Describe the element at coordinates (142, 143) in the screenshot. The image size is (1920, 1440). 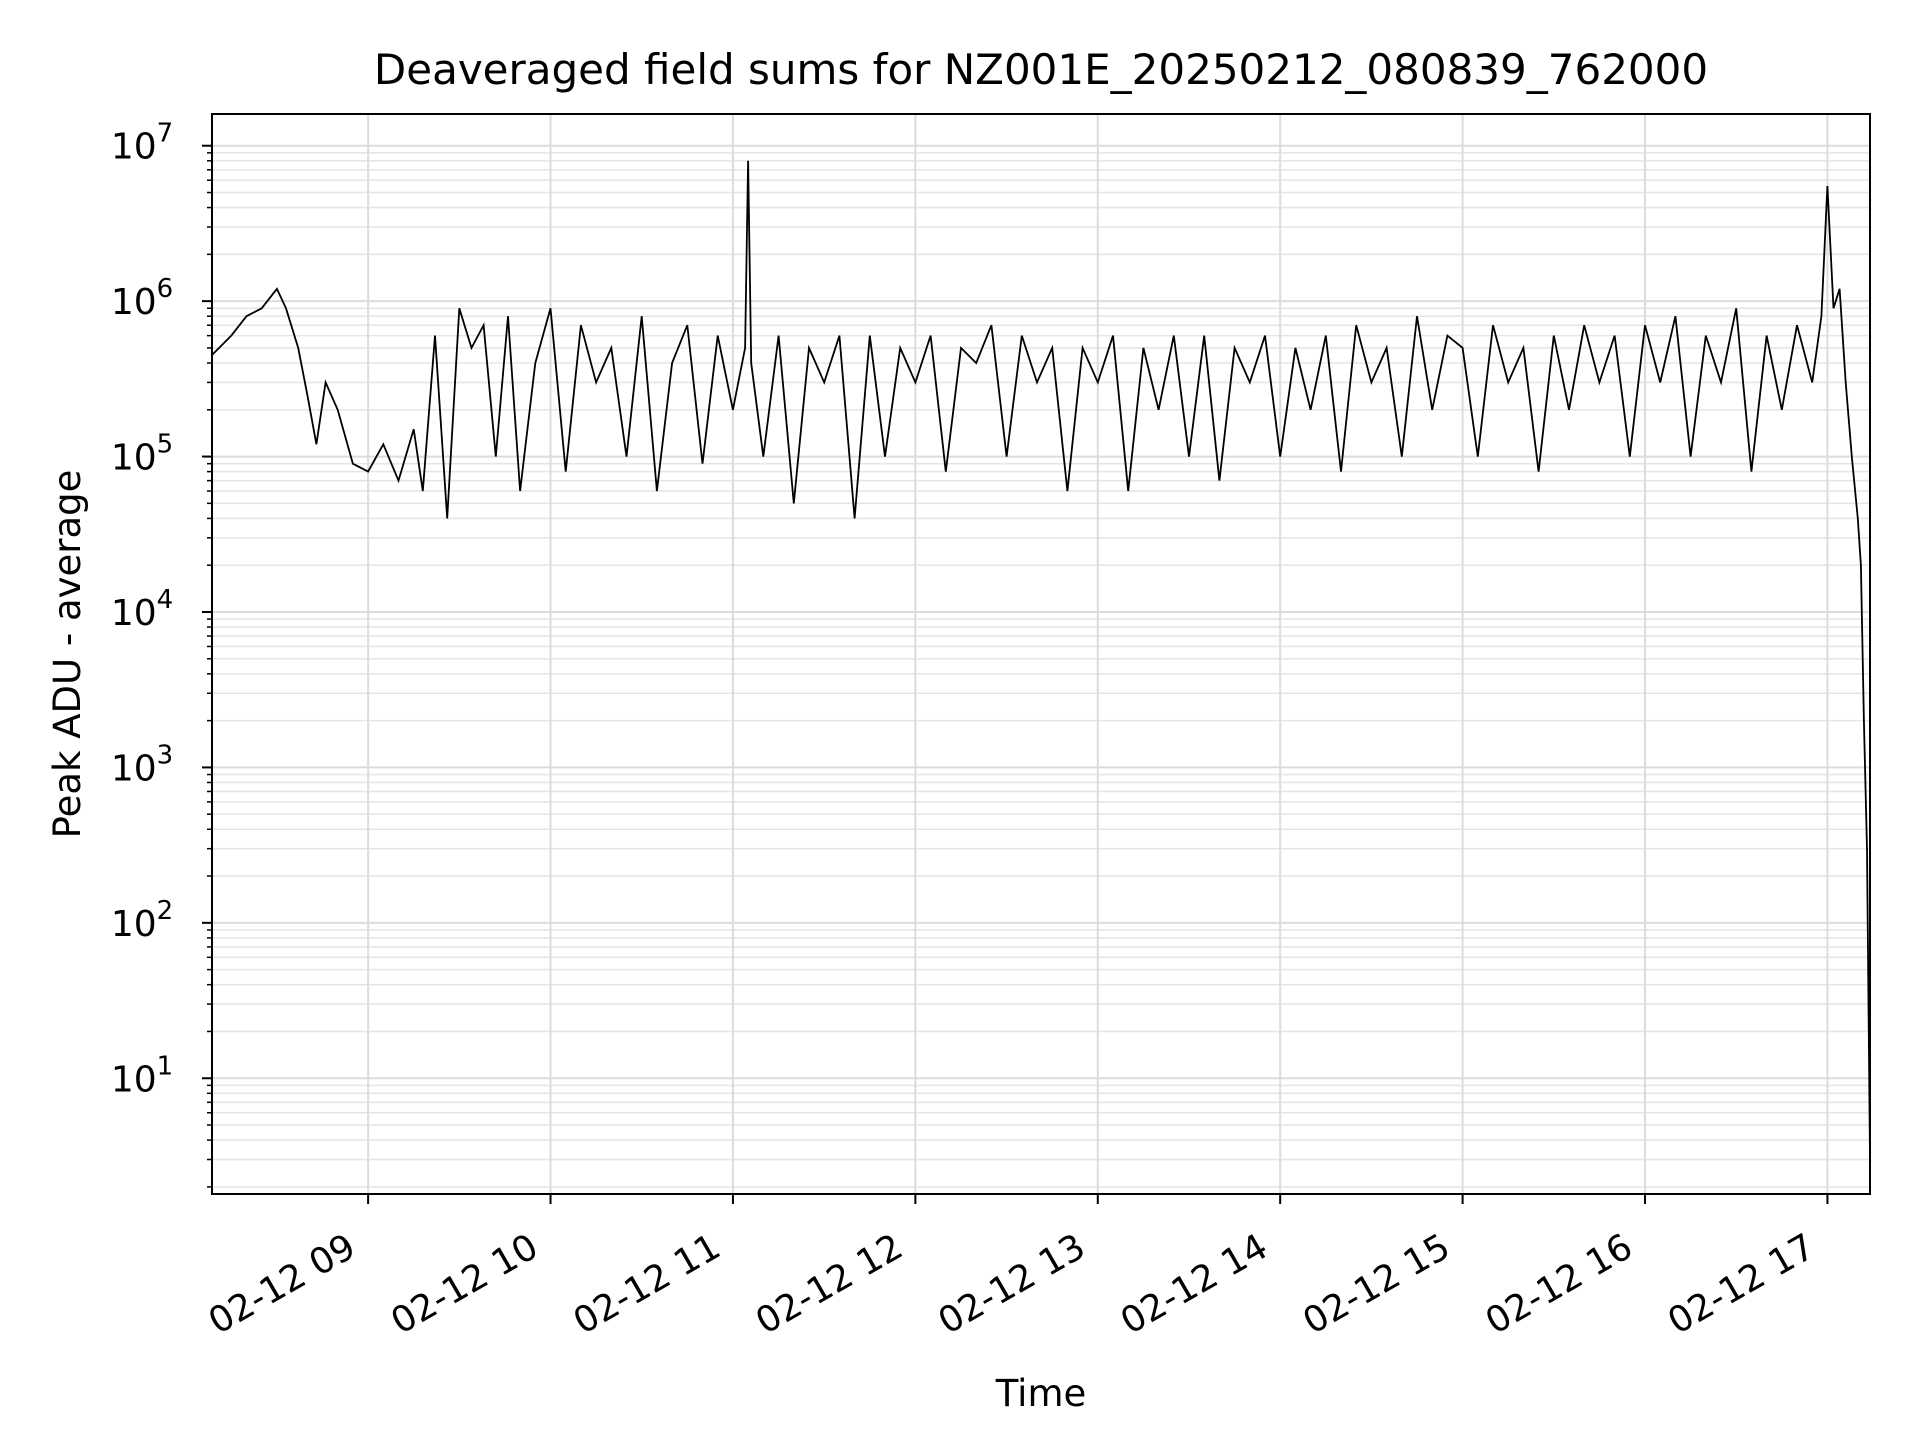
I see `y-tick-label: 10⁷` at that location.